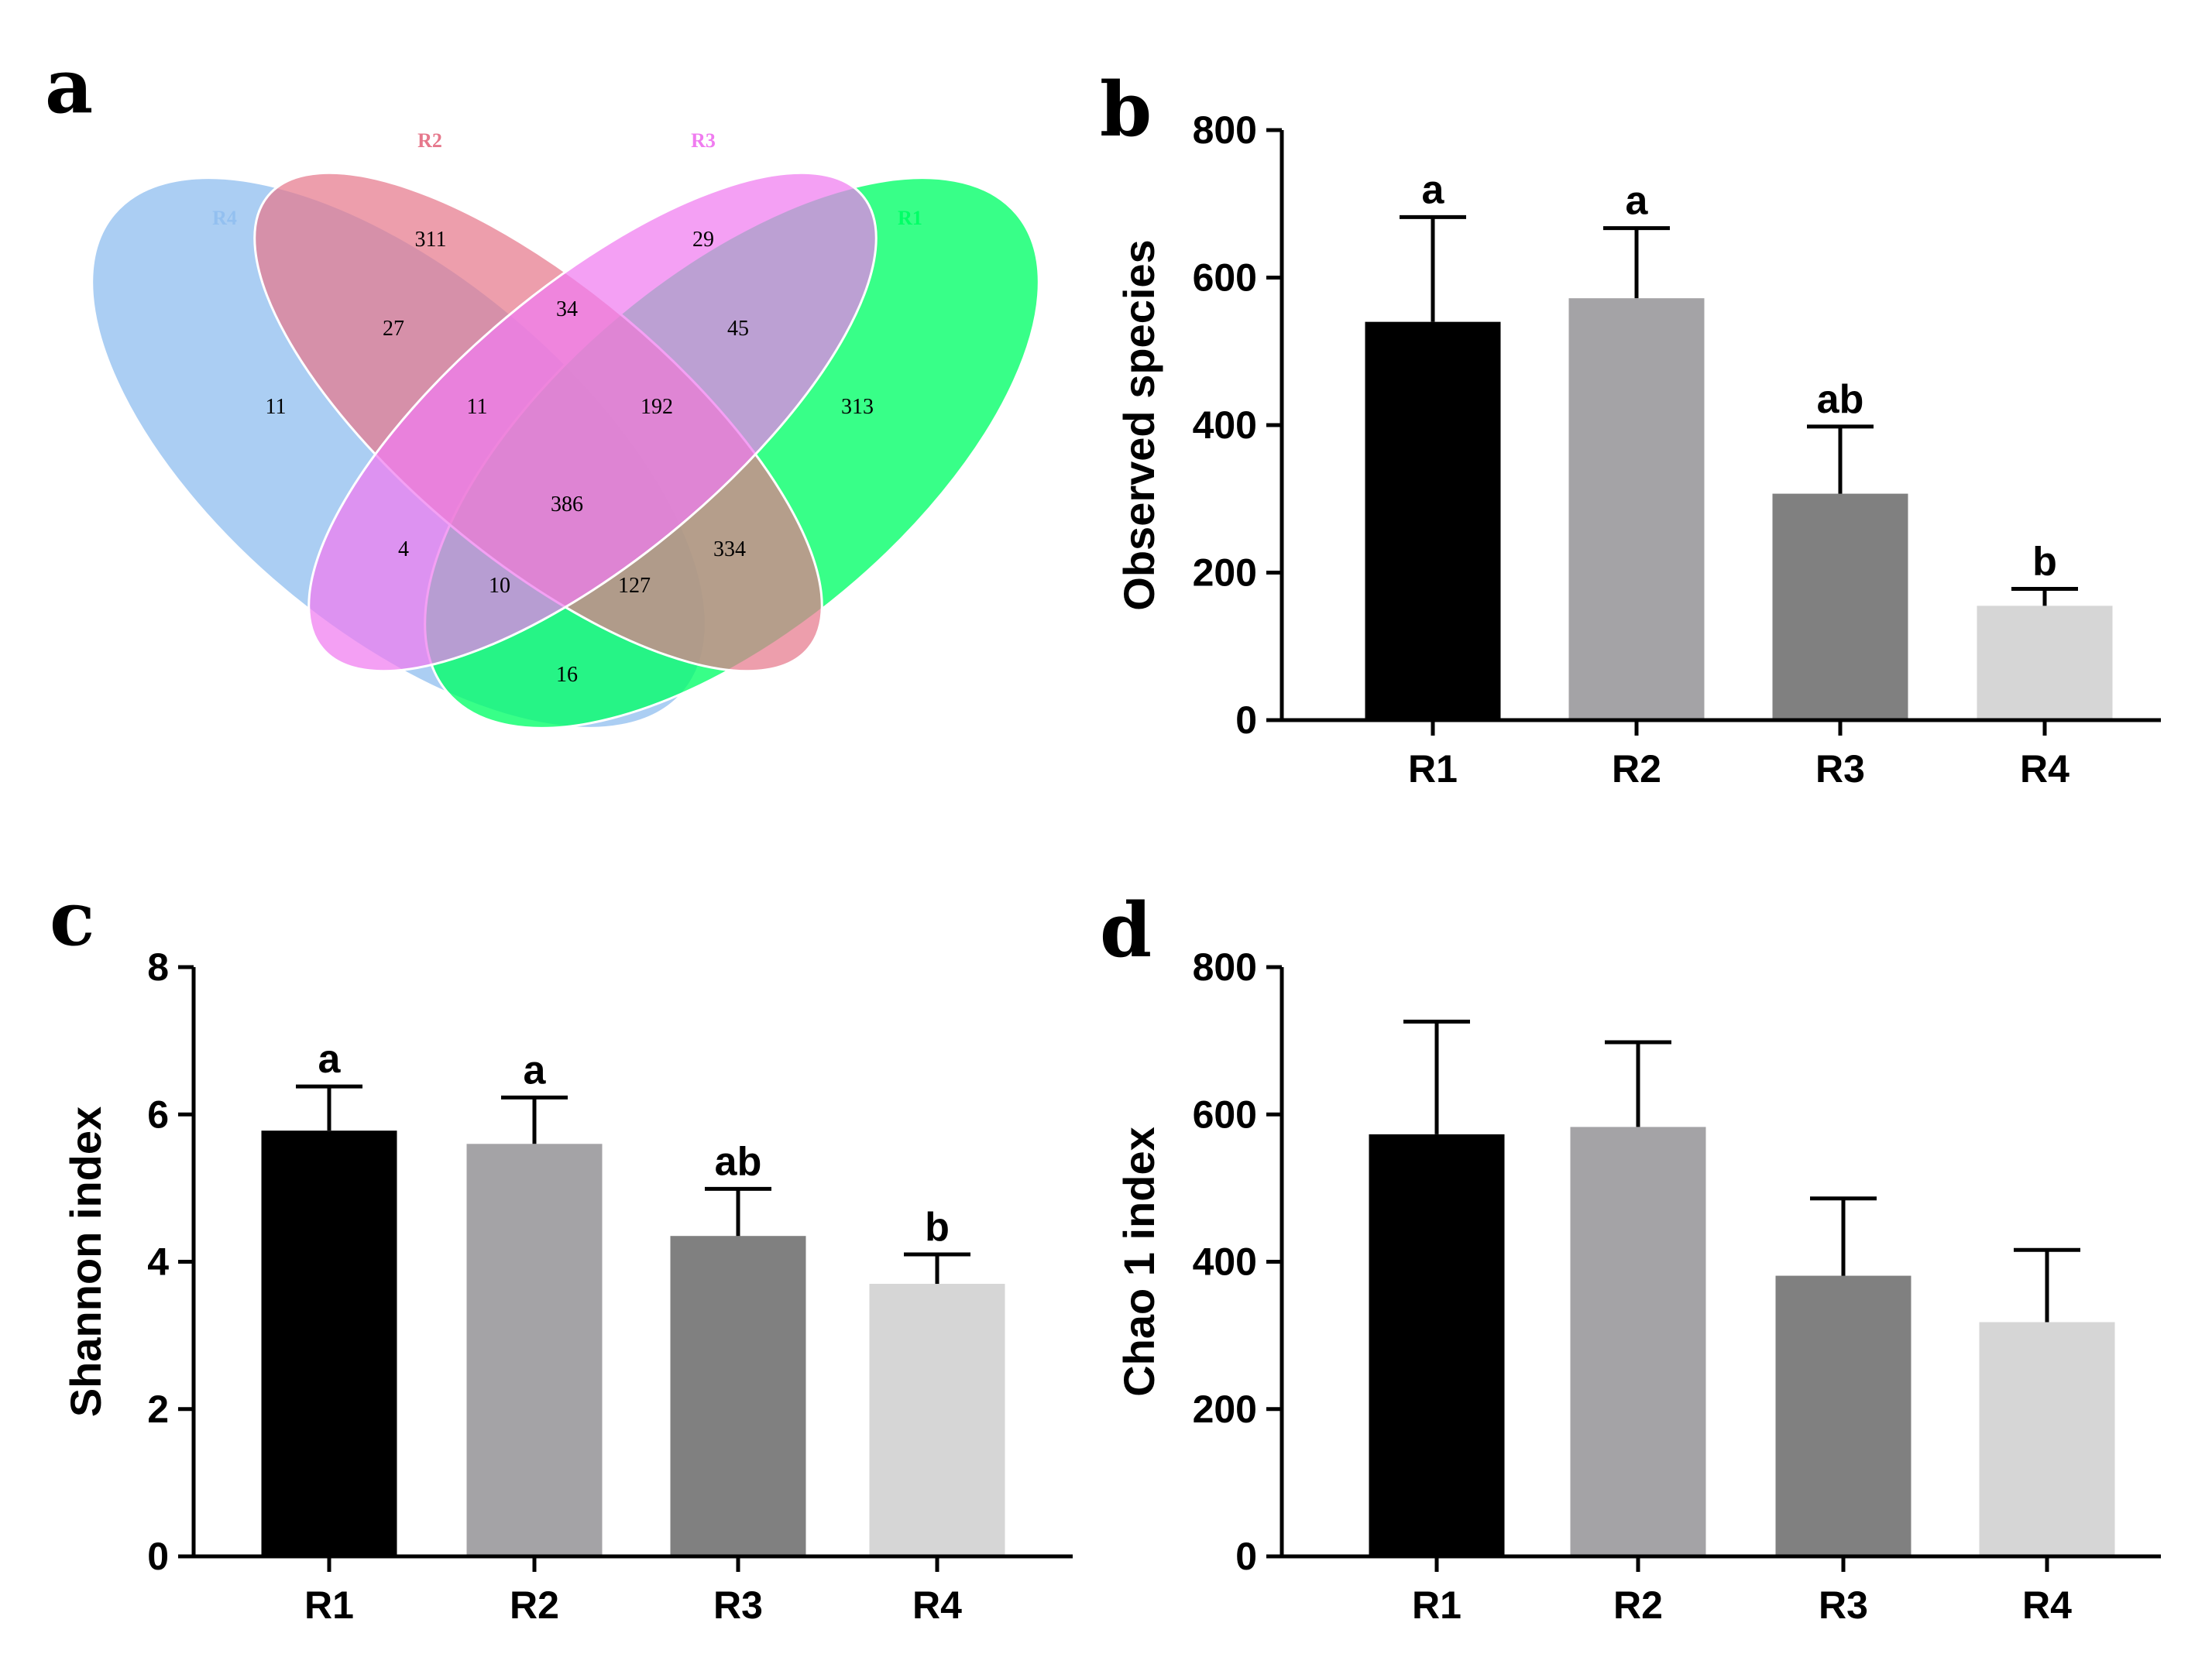 This screenshot has height=1664, width=2212. I want to click on venn-count-r1-r3-r4: 10, so click(500, 586).